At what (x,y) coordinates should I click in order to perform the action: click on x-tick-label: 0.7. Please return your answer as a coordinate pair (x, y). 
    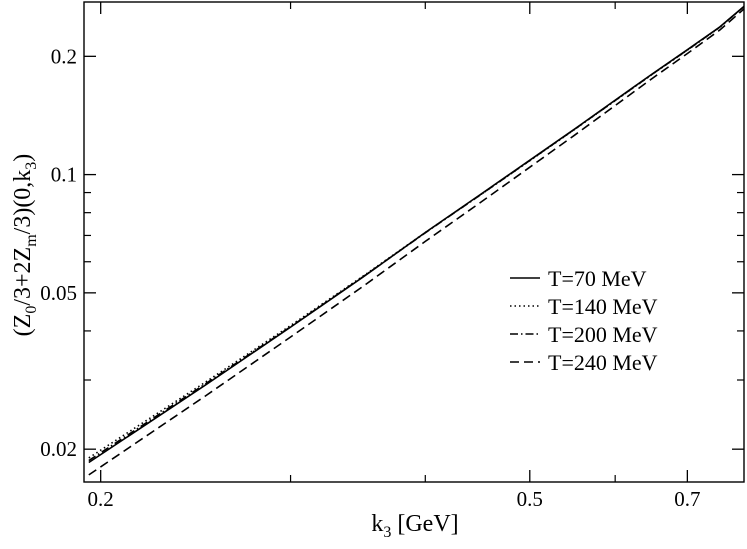
    Looking at the image, I should click on (687, 499).